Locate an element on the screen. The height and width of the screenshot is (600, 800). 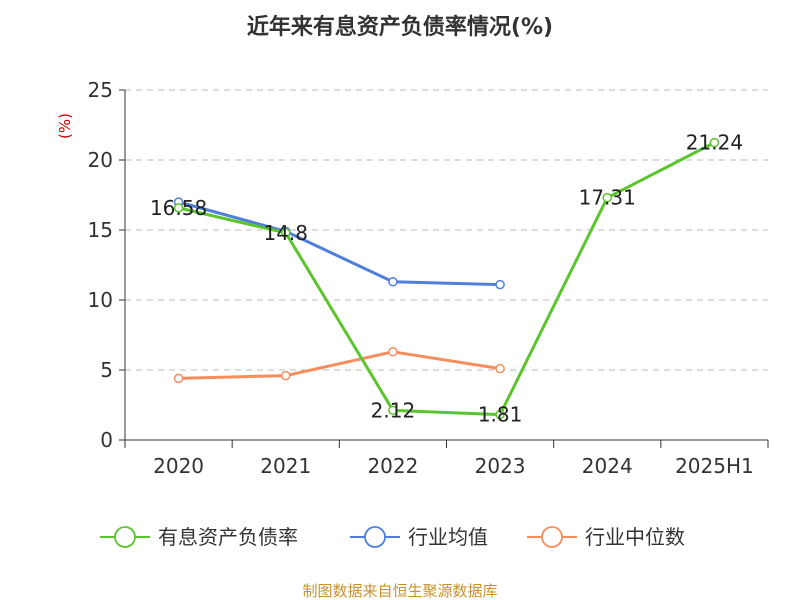
data-label: 2.12 is located at coordinates (393, 410).